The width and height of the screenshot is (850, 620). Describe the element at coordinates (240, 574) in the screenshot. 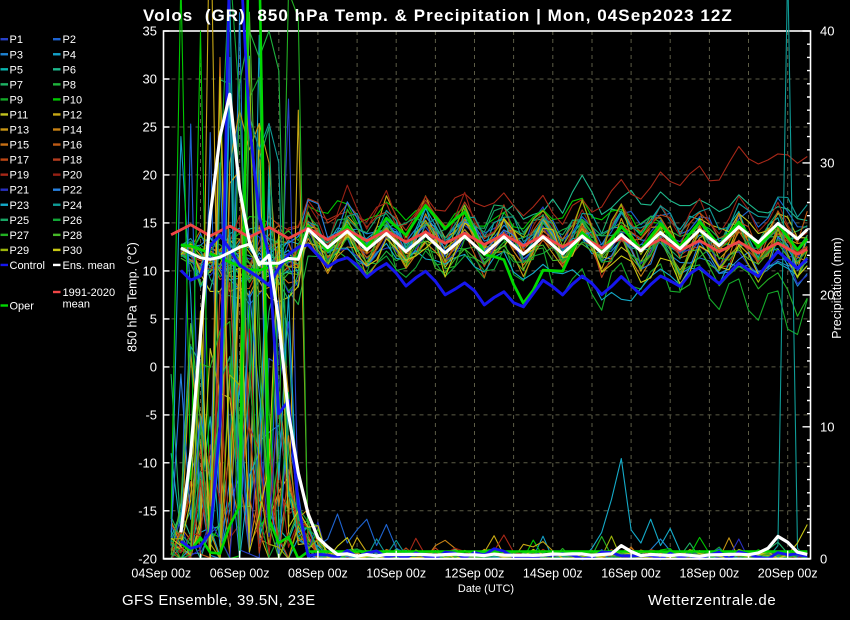

I see `svg-text: 06Sep 00z` at that location.